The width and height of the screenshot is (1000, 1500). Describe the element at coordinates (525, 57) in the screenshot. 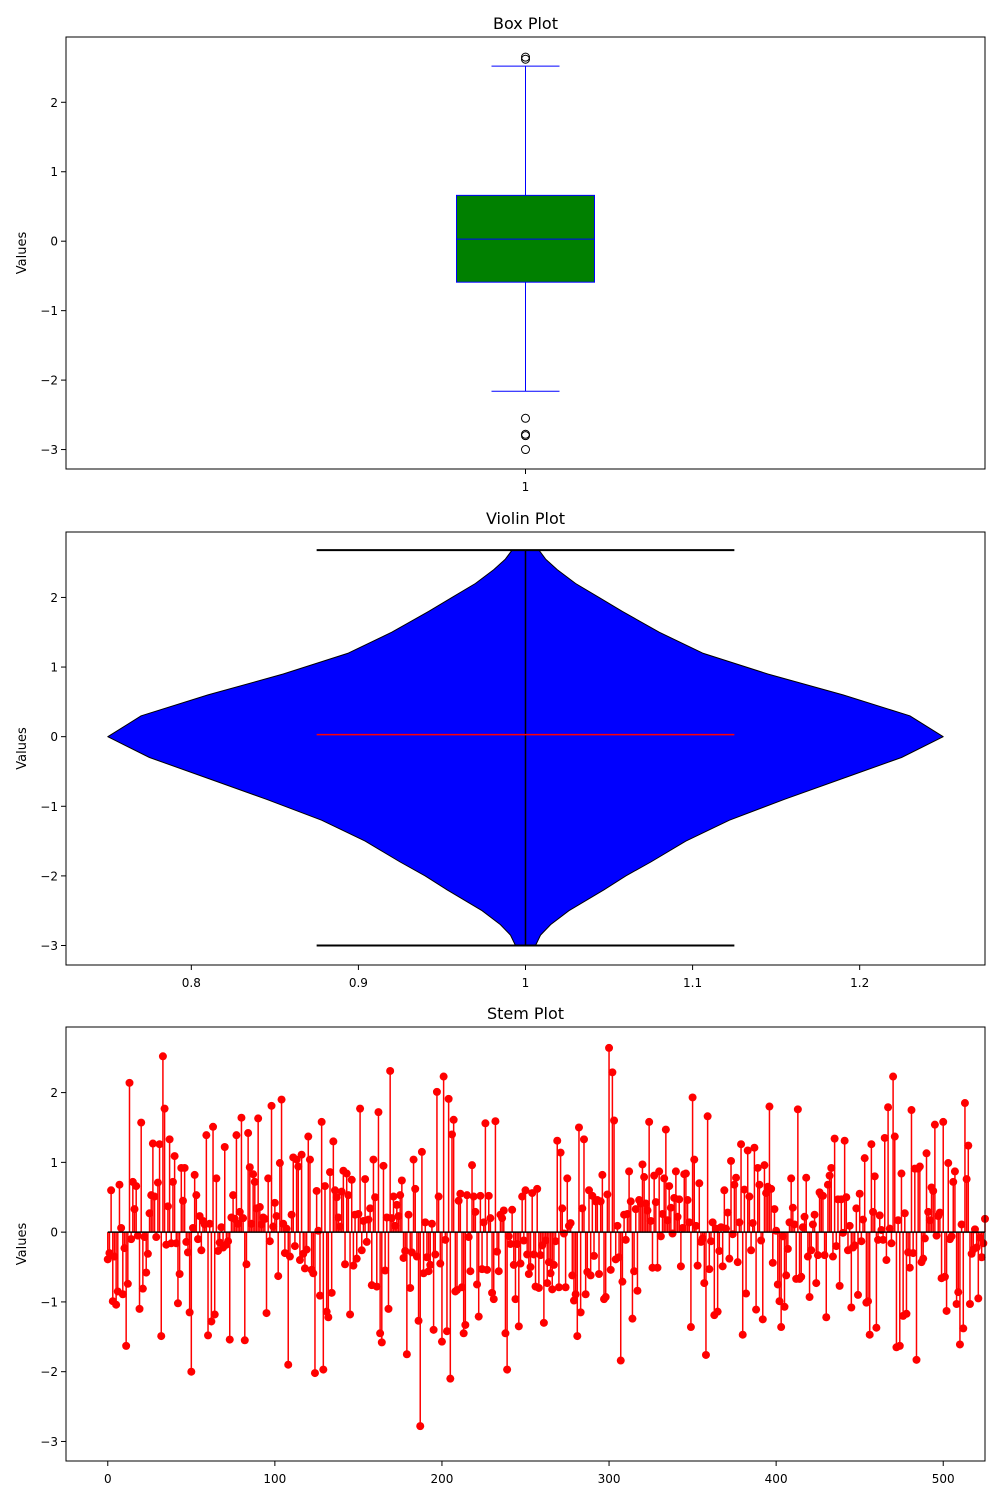

I see `outlier-point` at that location.